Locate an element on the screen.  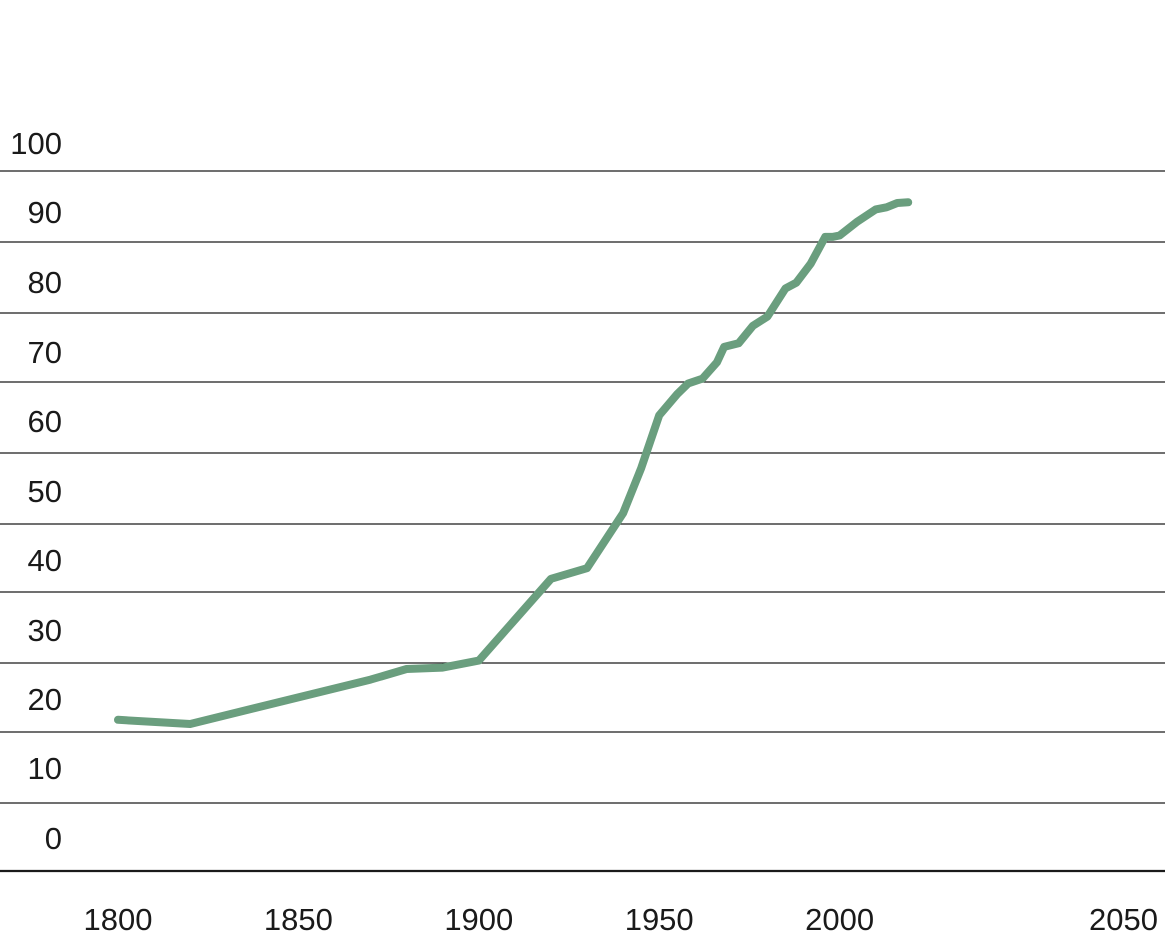
y-tick-label: 70 is located at coordinates (45, 352).